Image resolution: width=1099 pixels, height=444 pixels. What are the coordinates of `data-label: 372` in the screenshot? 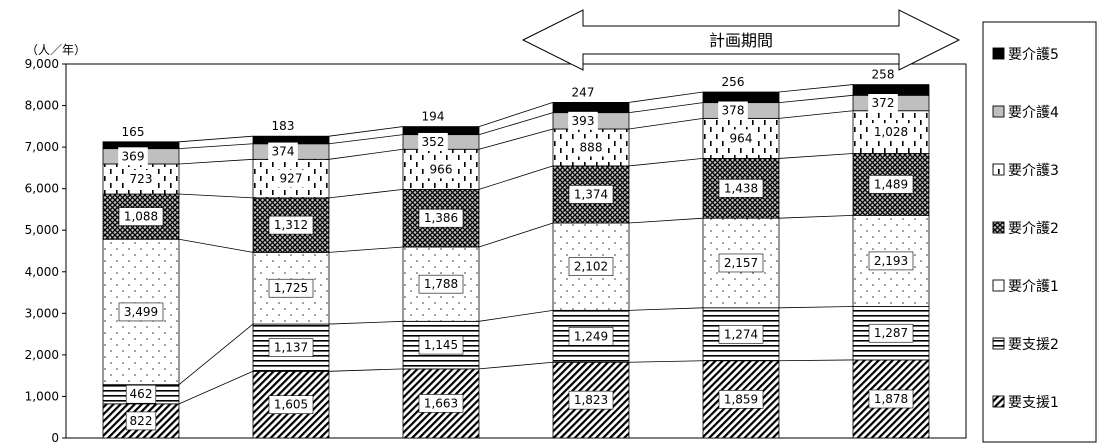 It's located at (883, 103).